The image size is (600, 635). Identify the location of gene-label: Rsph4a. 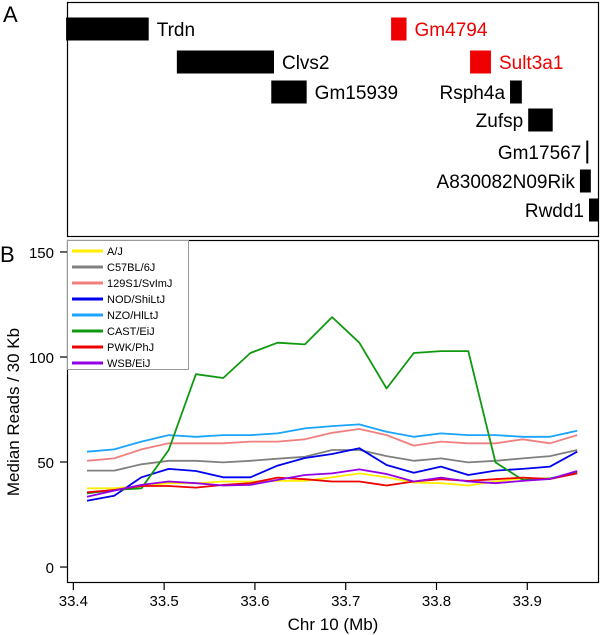
(473, 93).